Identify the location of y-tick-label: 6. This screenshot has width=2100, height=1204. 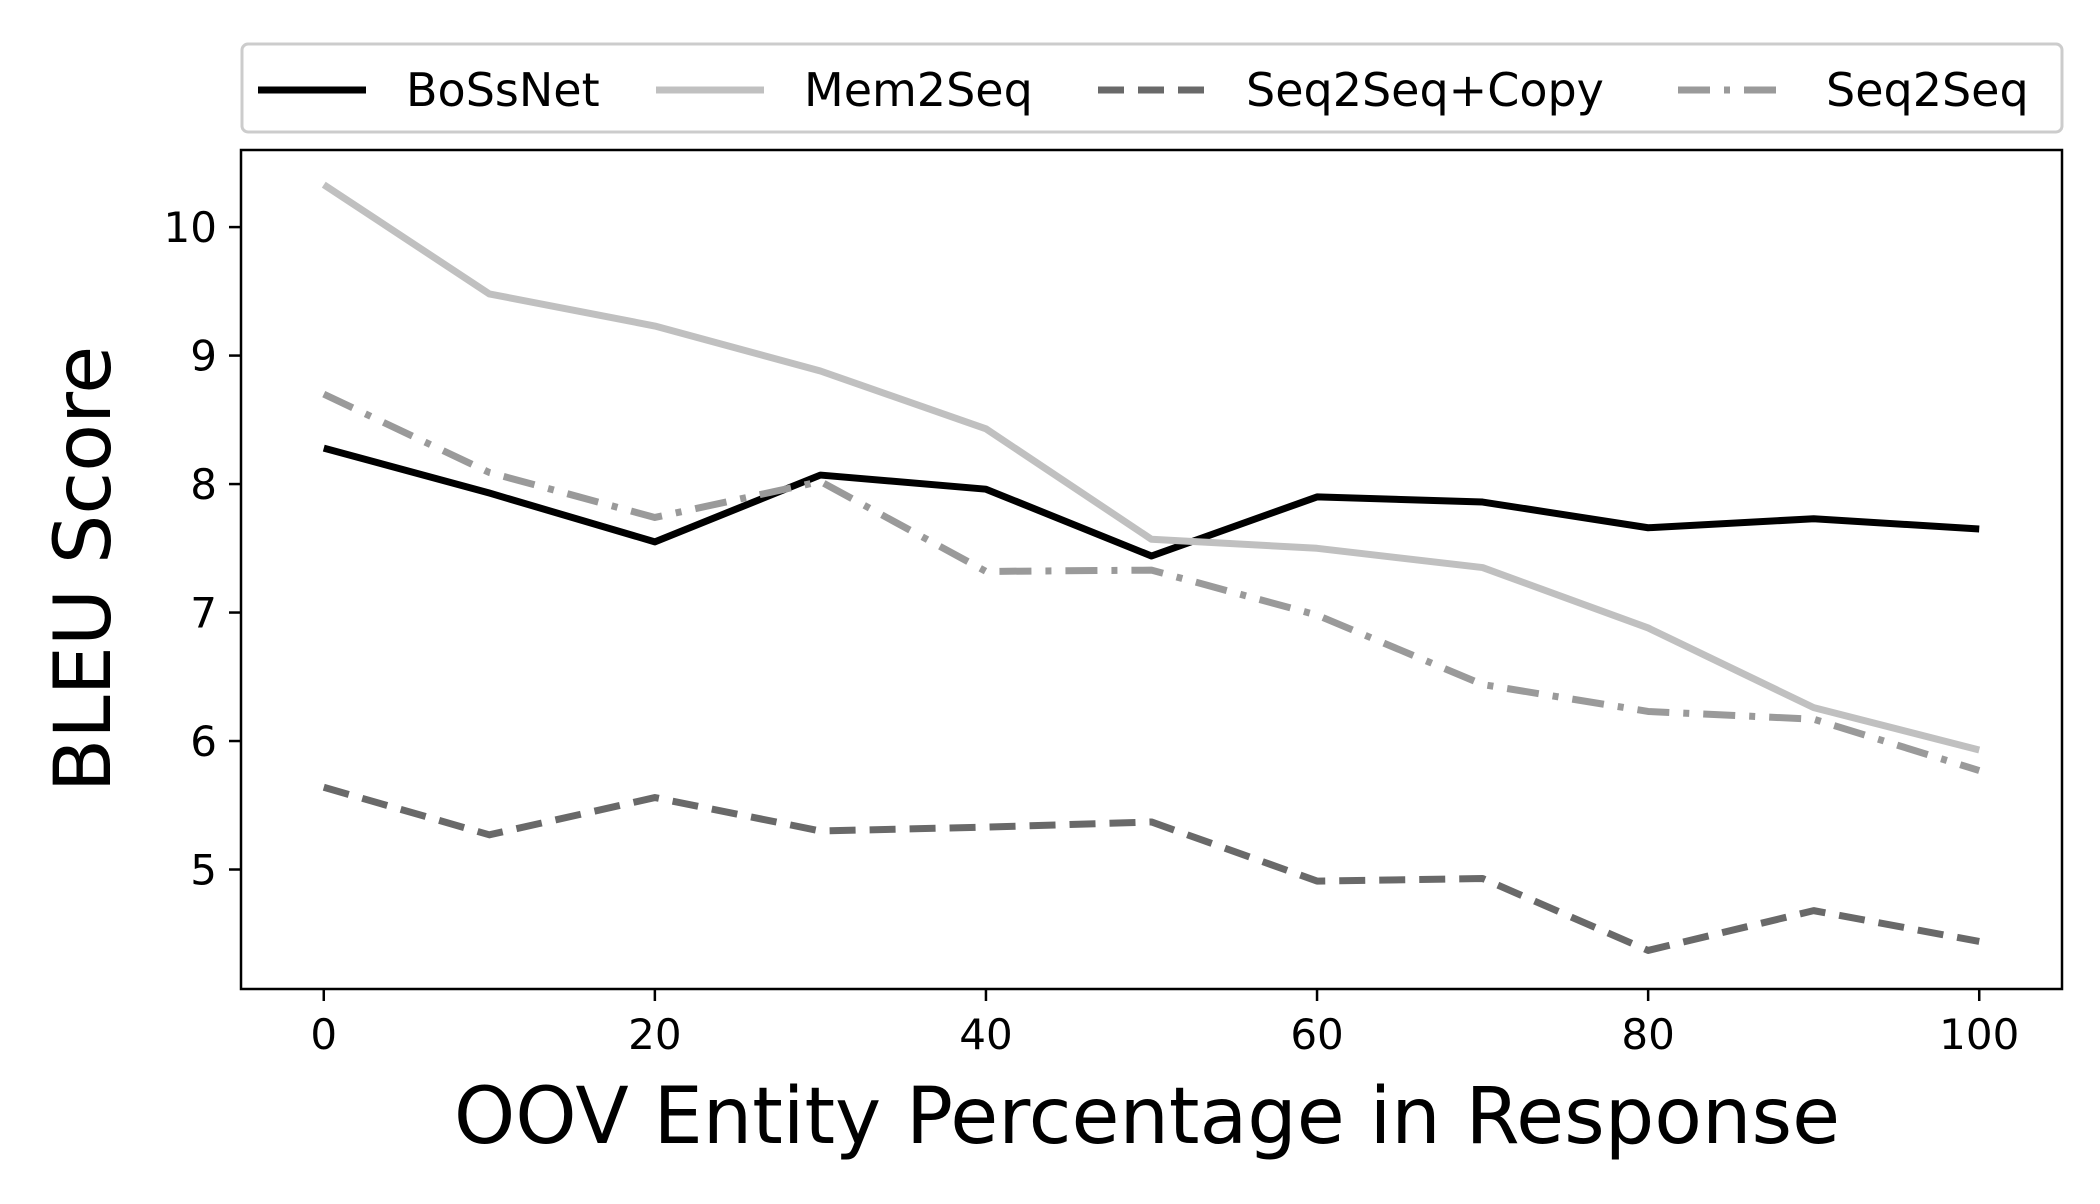
(203, 741).